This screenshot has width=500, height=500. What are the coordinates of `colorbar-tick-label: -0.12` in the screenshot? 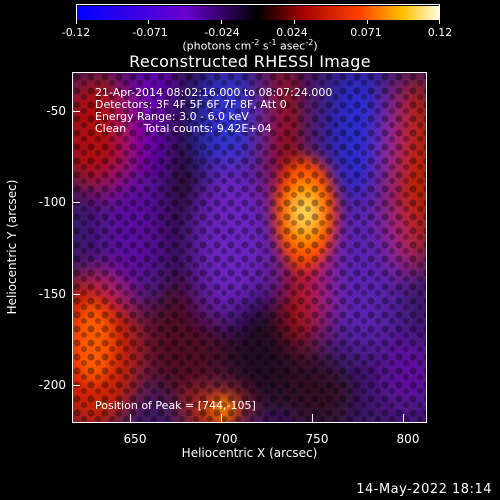 It's located at (76, 32).